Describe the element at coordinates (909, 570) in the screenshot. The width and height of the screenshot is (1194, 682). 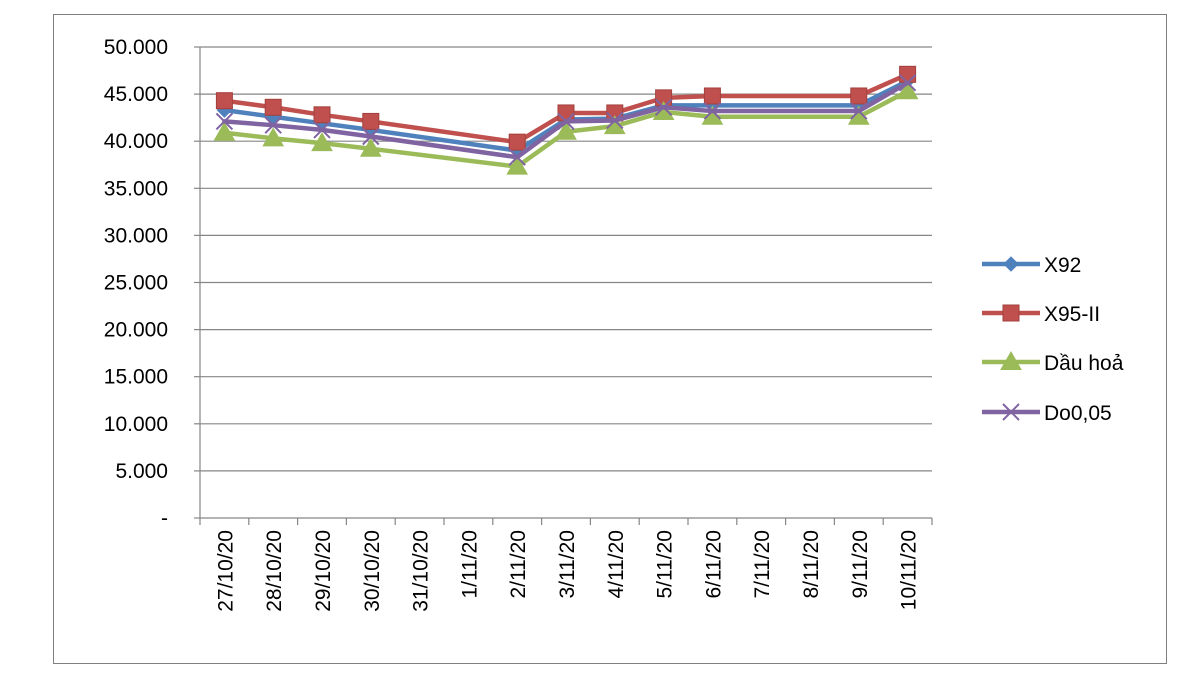
I see `x-tick-label: 10/11/20` at that location.